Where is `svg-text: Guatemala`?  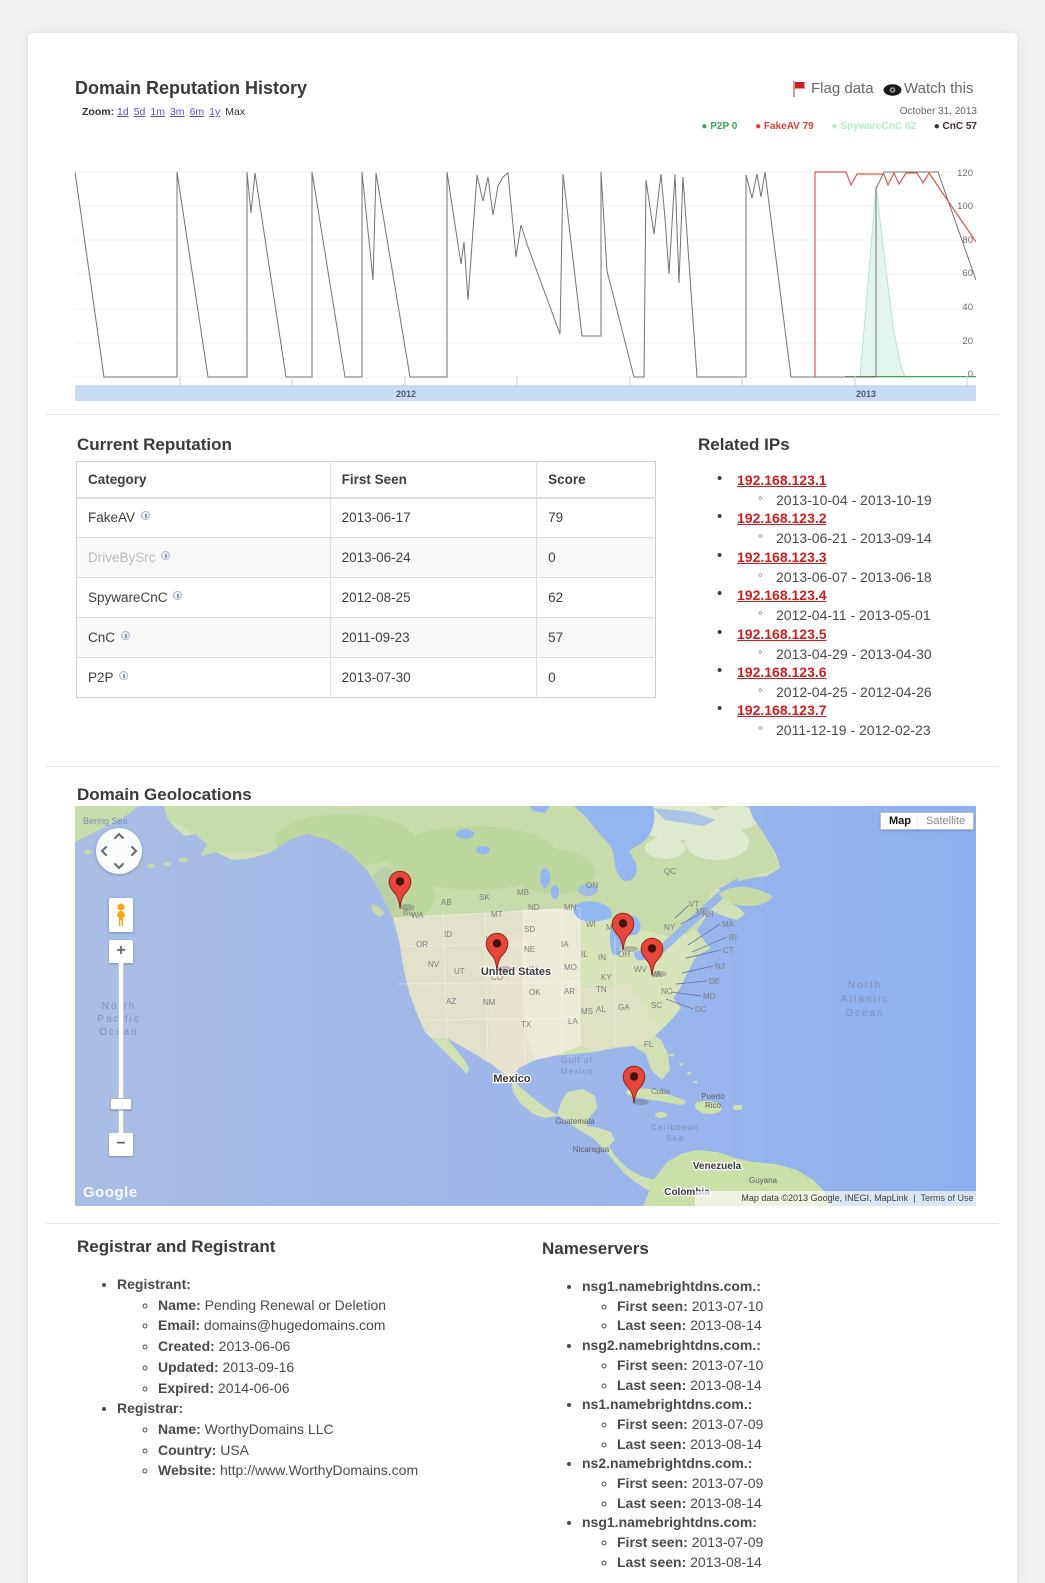 svg-text: Guatemala is located at coordinates (575, 1121).